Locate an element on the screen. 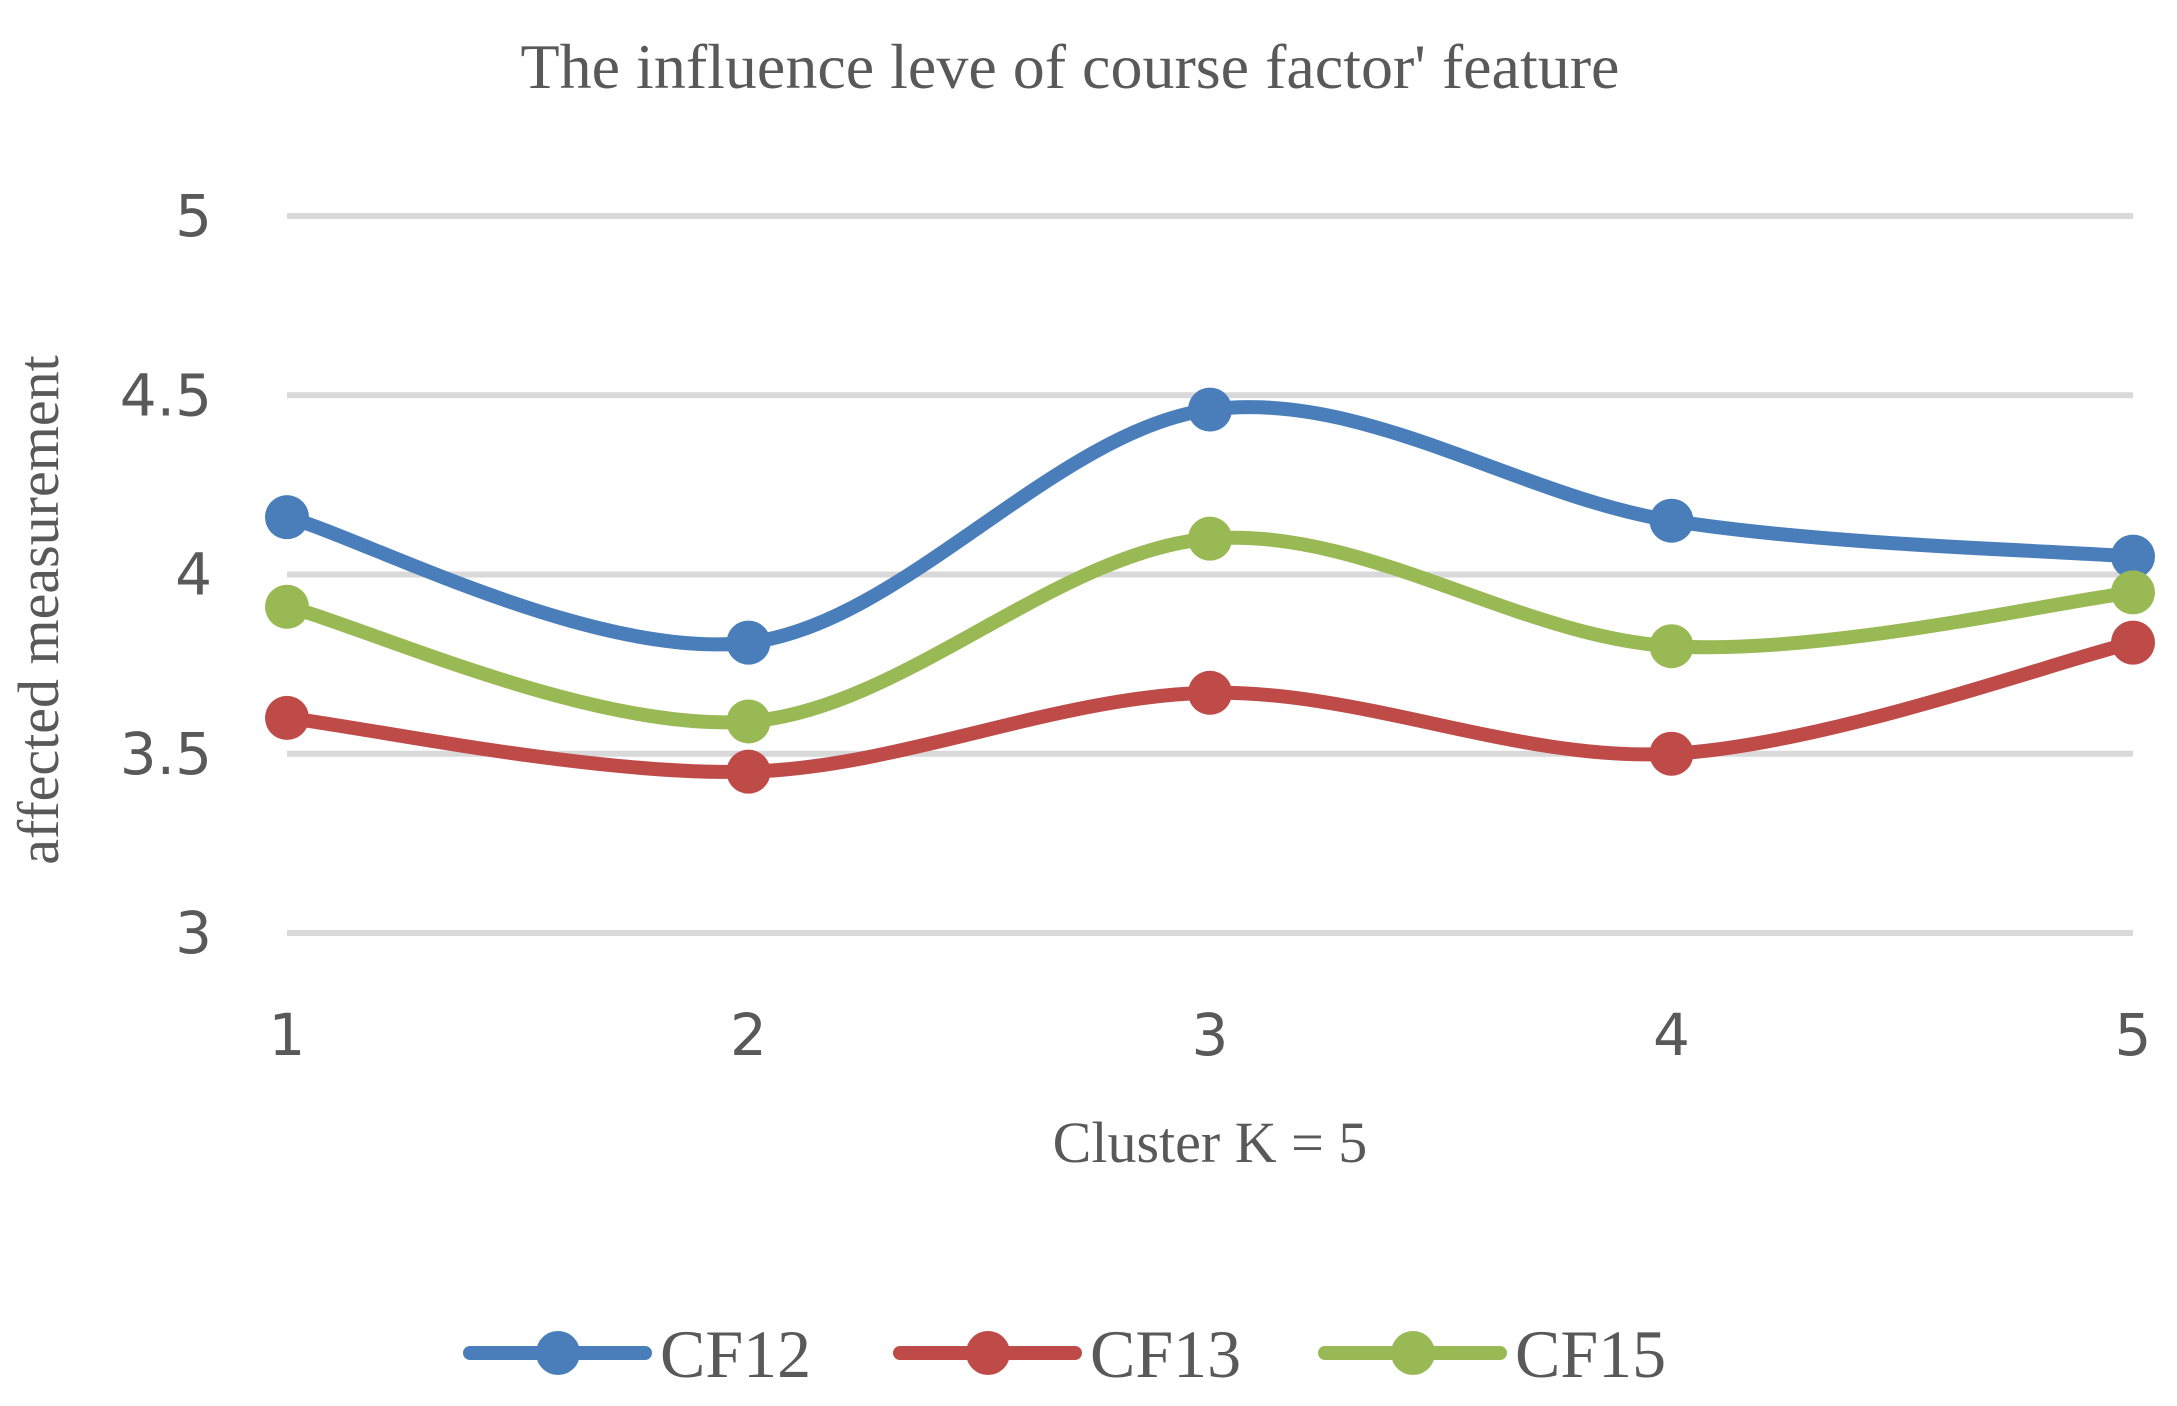 The height and width of the screenshot is (1406, 2177). y-axis-title: affected measurement is located at coordinates (38, 609).